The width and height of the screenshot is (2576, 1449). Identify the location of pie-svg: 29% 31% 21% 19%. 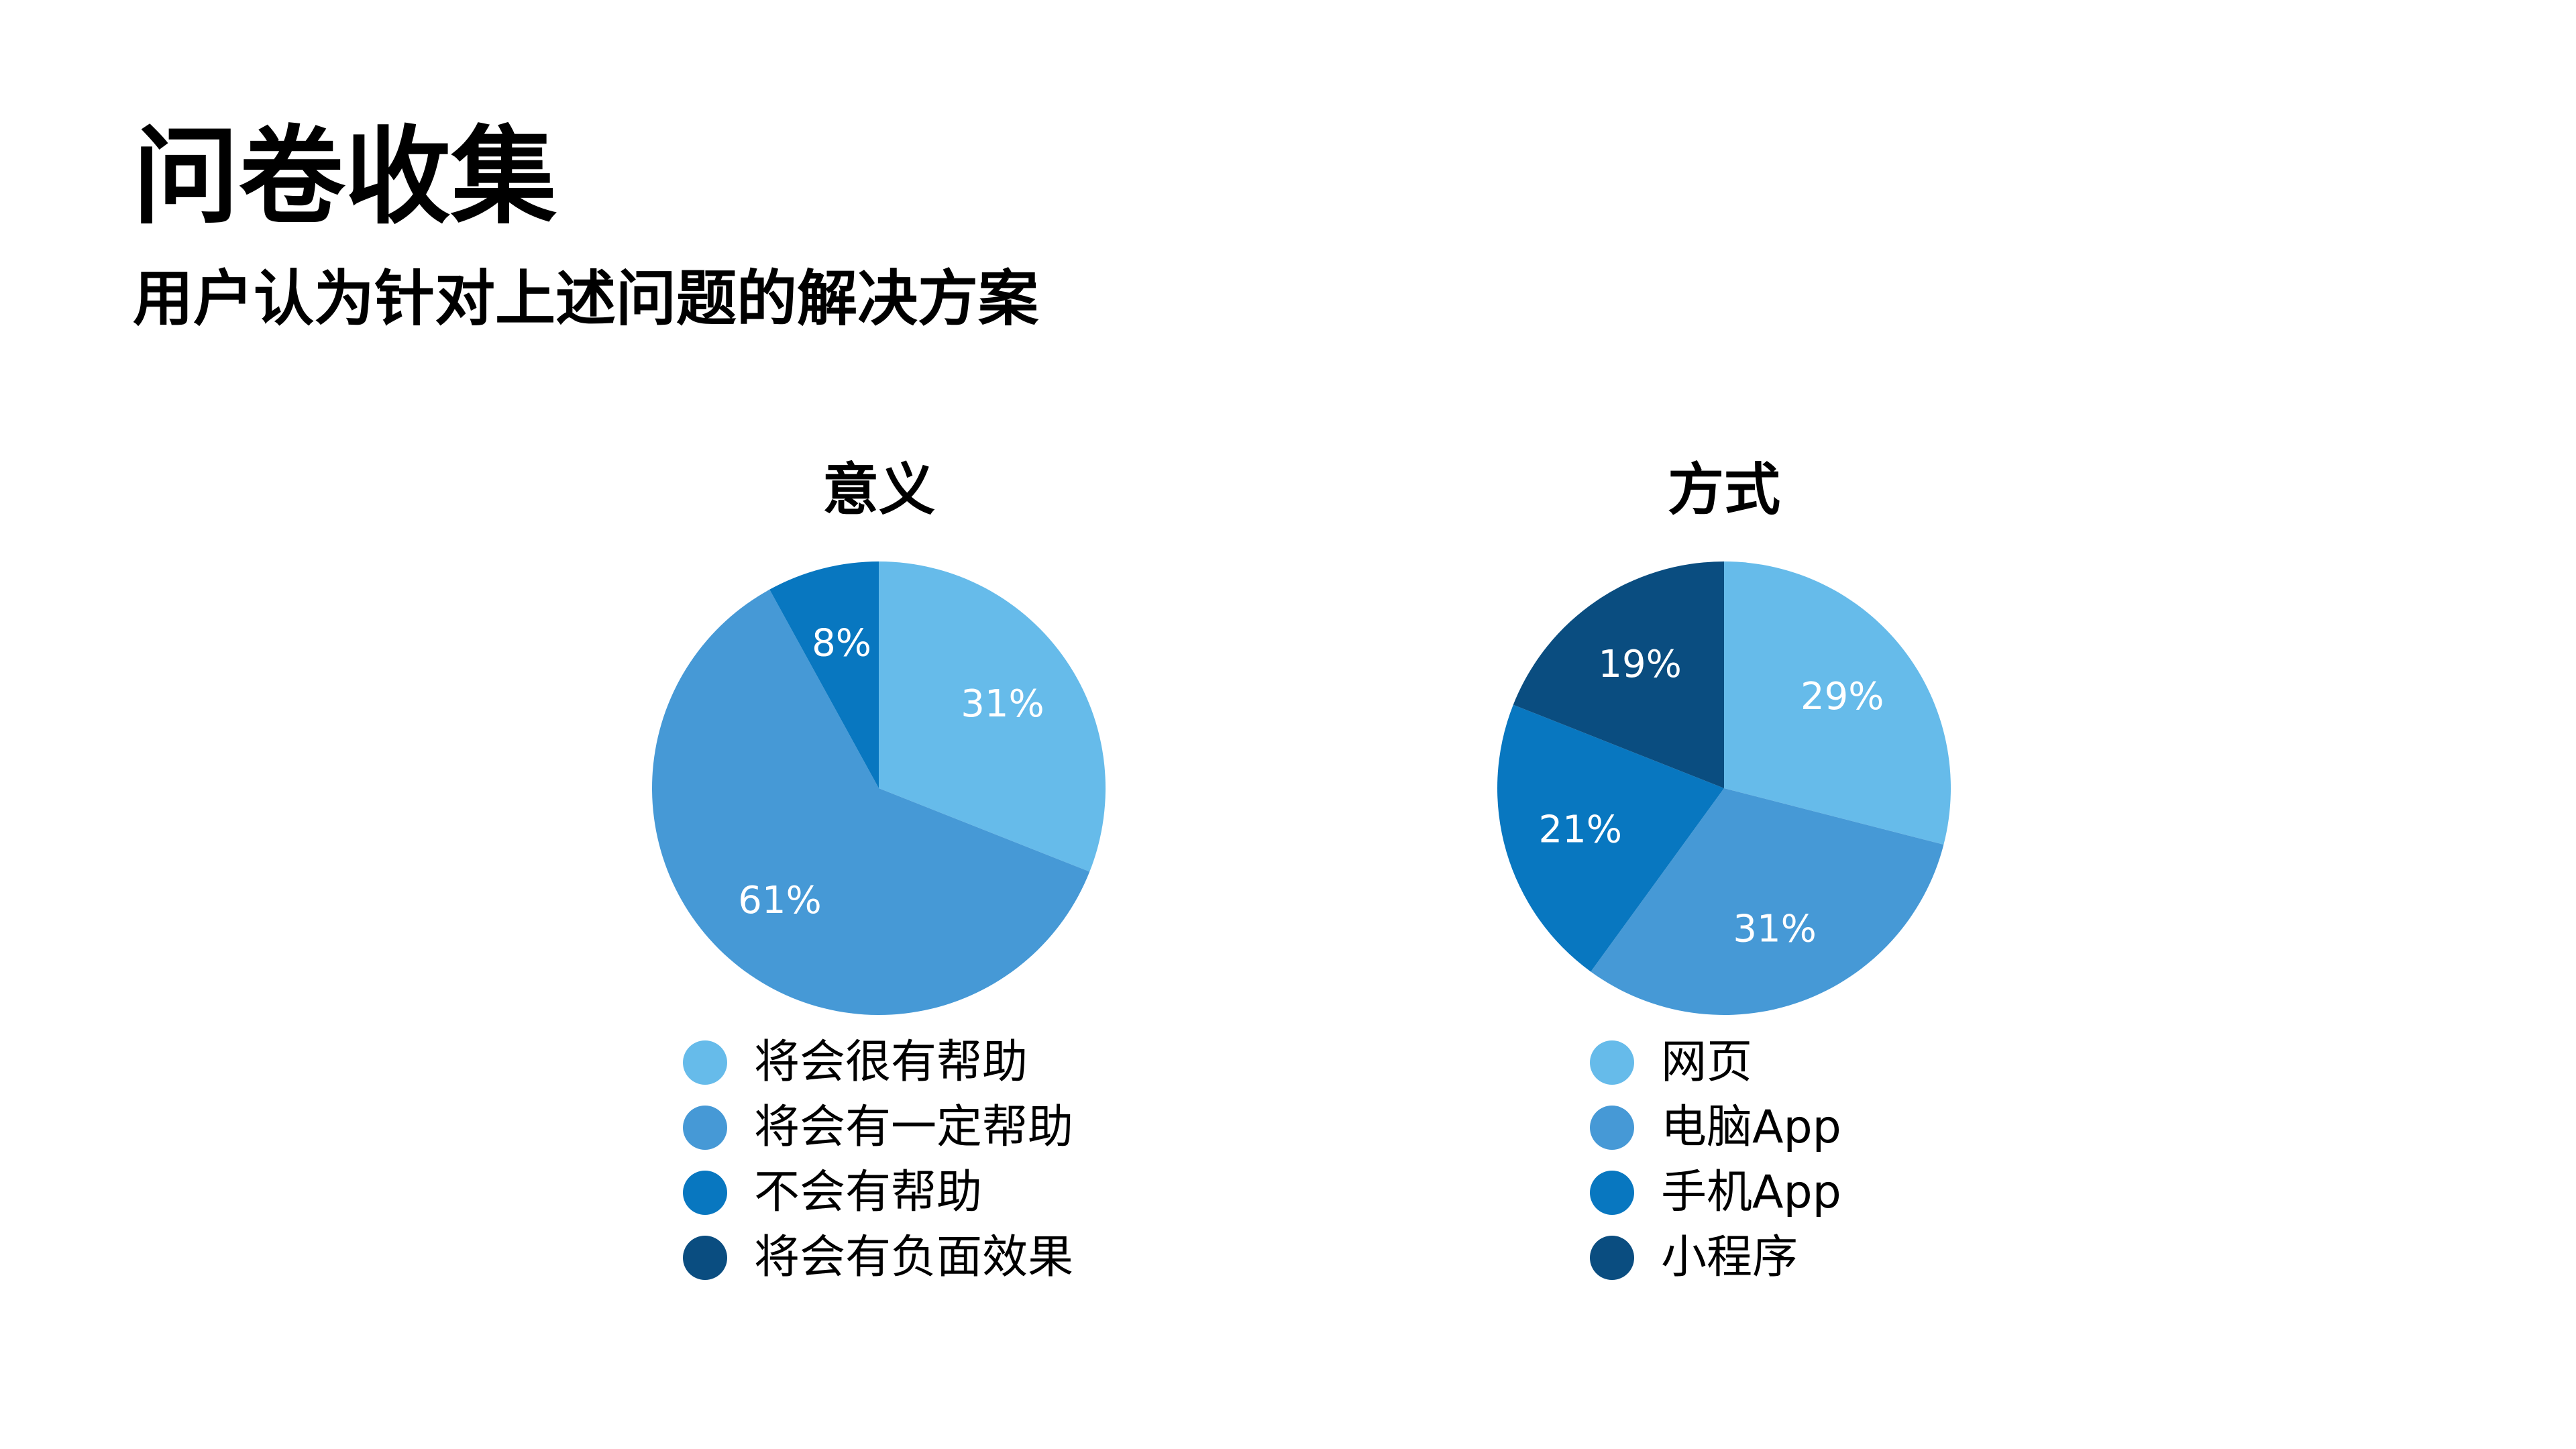
(1724, 788).